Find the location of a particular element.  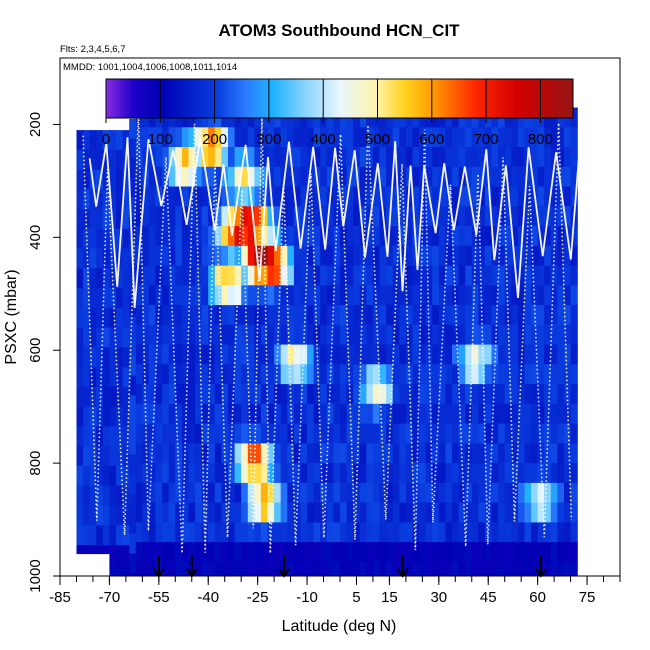

colorbar-fill is located at coordinates (339, 98).